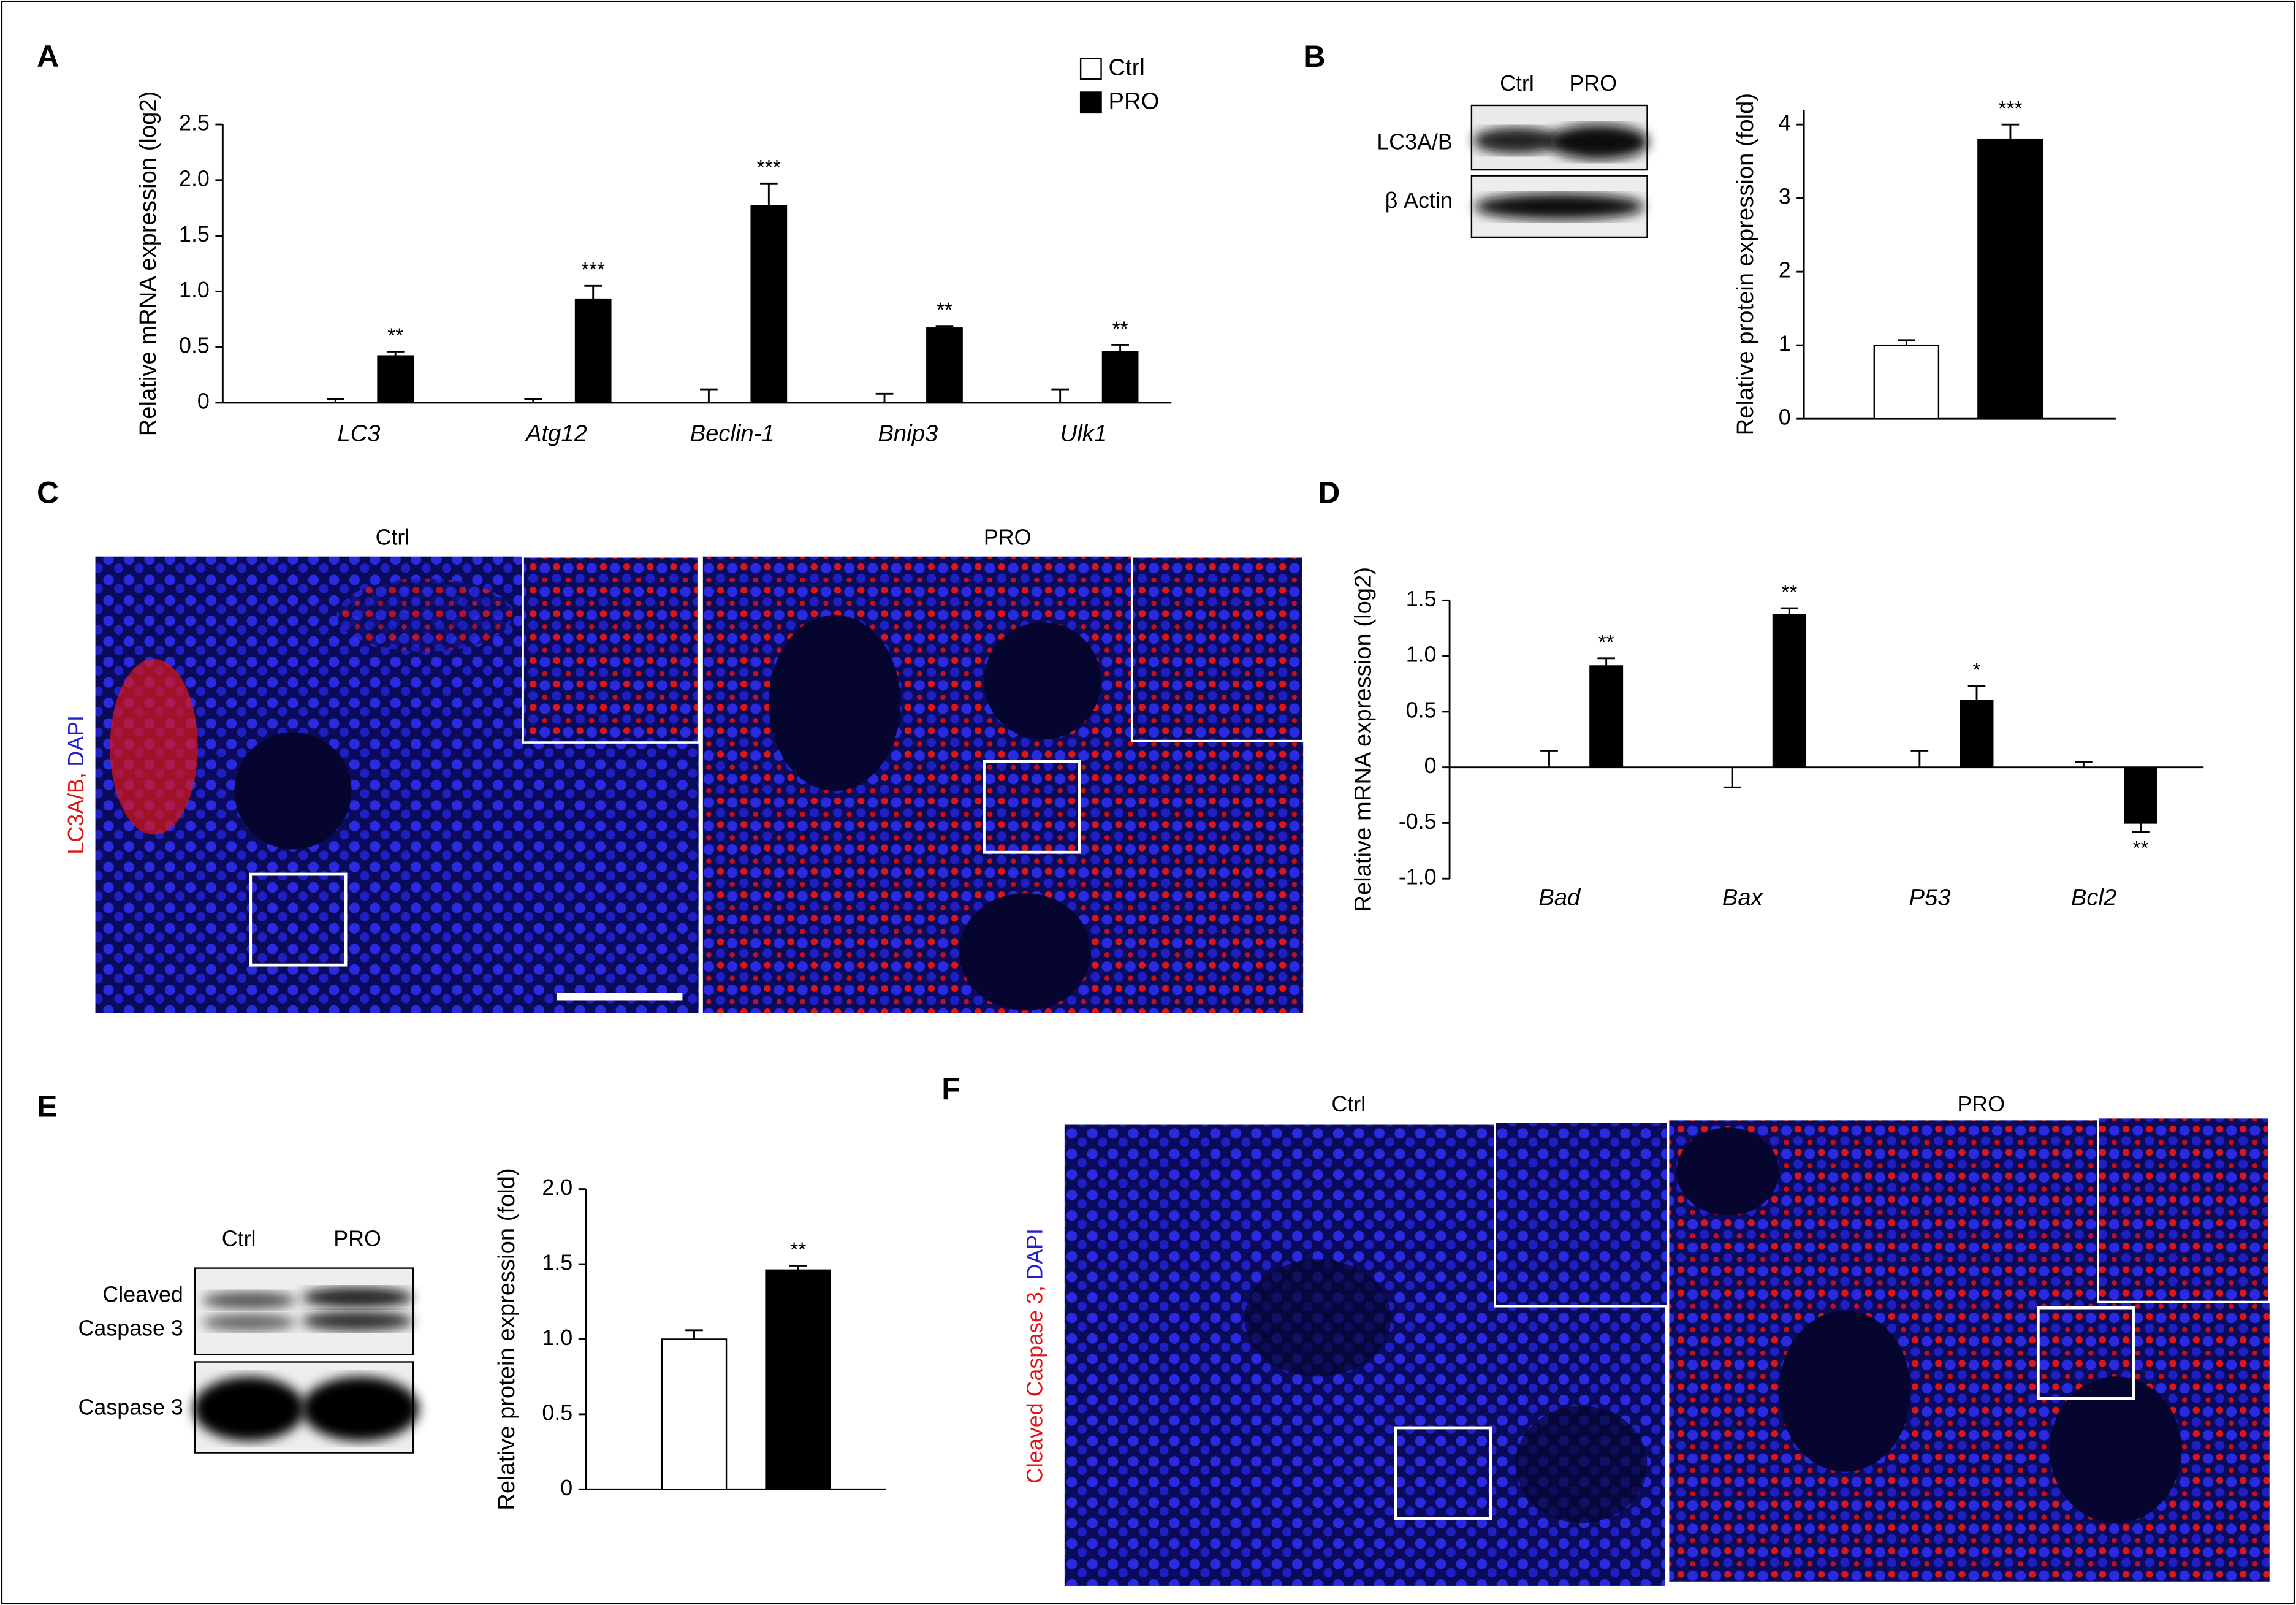 The image size is (2296, 1605). What do you see at coordinates (1035, 1385) in the screenshot?
I see `stain: Cleaved Caspase 3,` at bounding box center [1035, 1385].